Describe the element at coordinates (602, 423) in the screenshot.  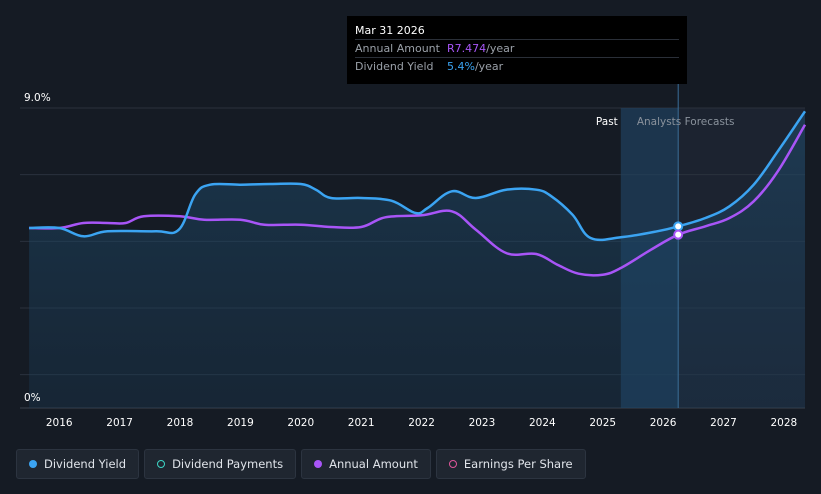
I see `x-tick-label: 2025` at that location.